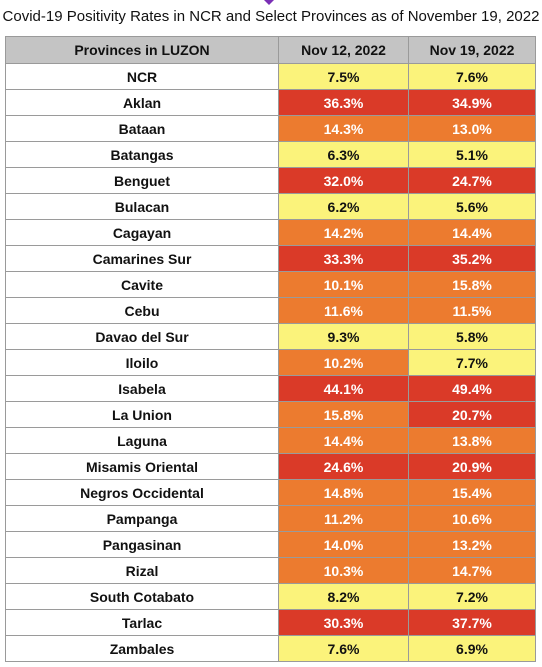 This screenshot has height=667, width=542. Describe the element at coordinates (472, 622) in the screenshot. I see `rate-cell-nov19: 37.7%` at that location.